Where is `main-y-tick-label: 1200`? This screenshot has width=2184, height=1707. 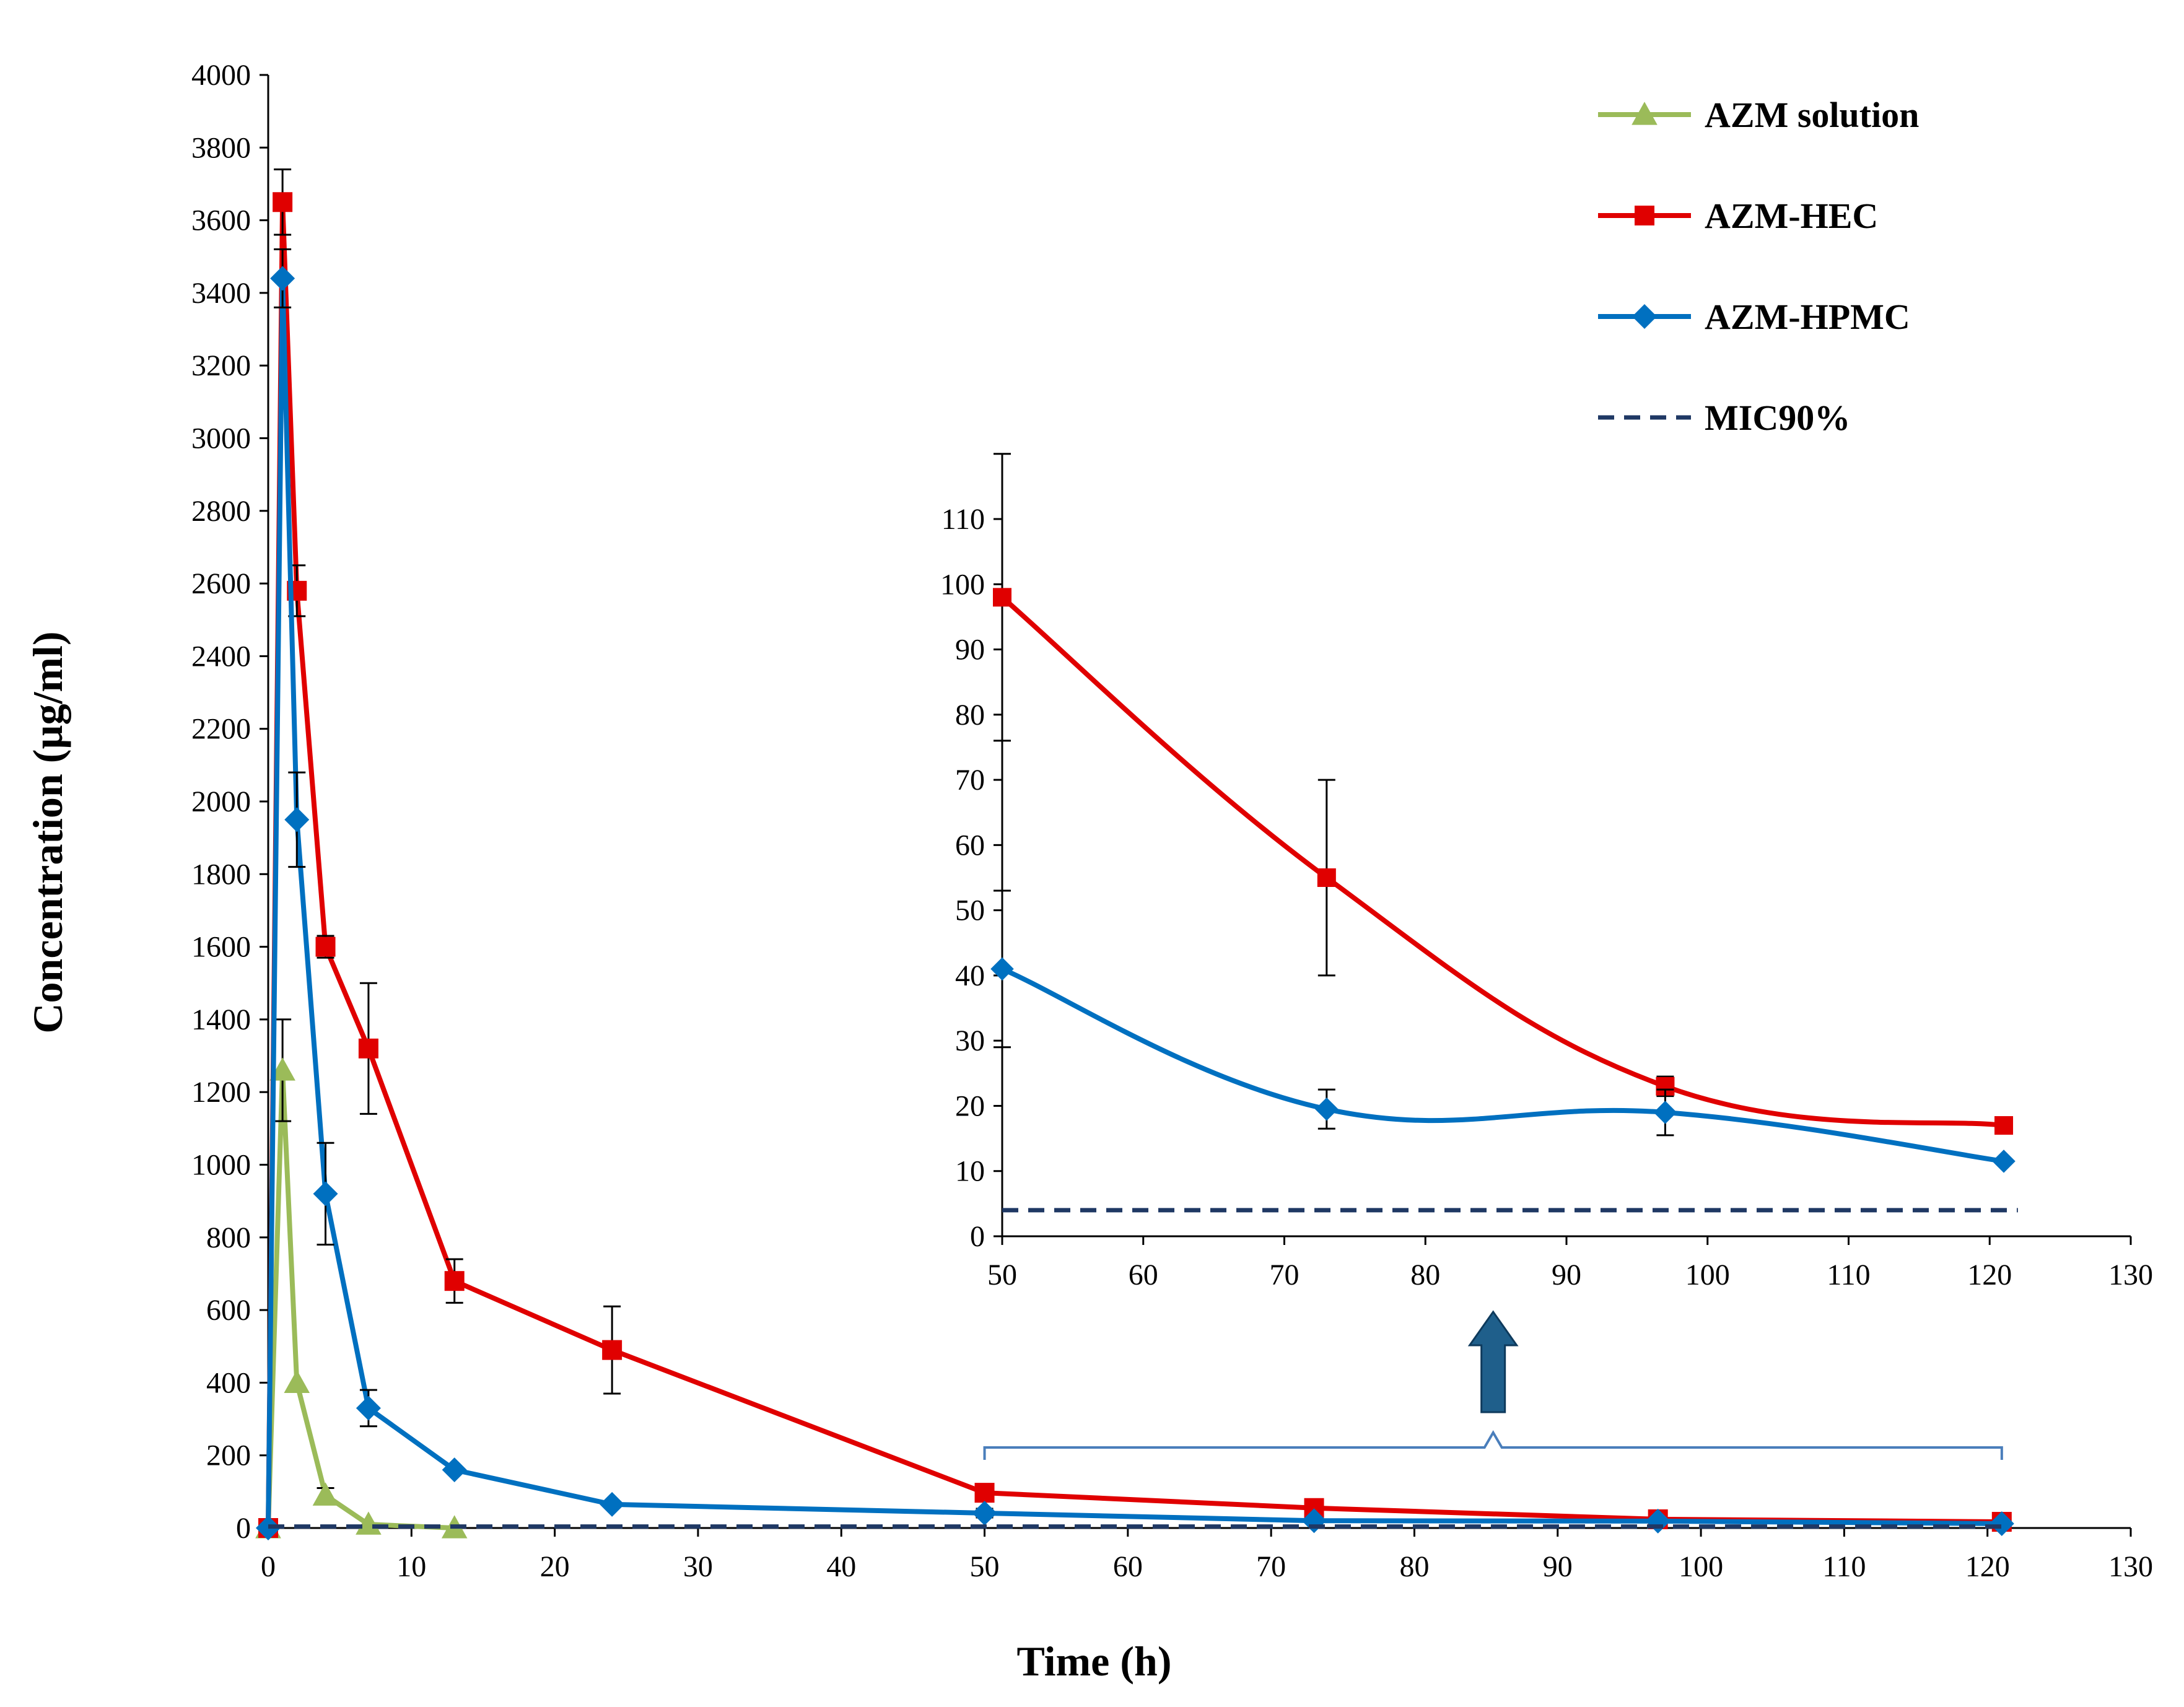 main-y-tick-label: 1200 is located at coordinates (221, 1092).